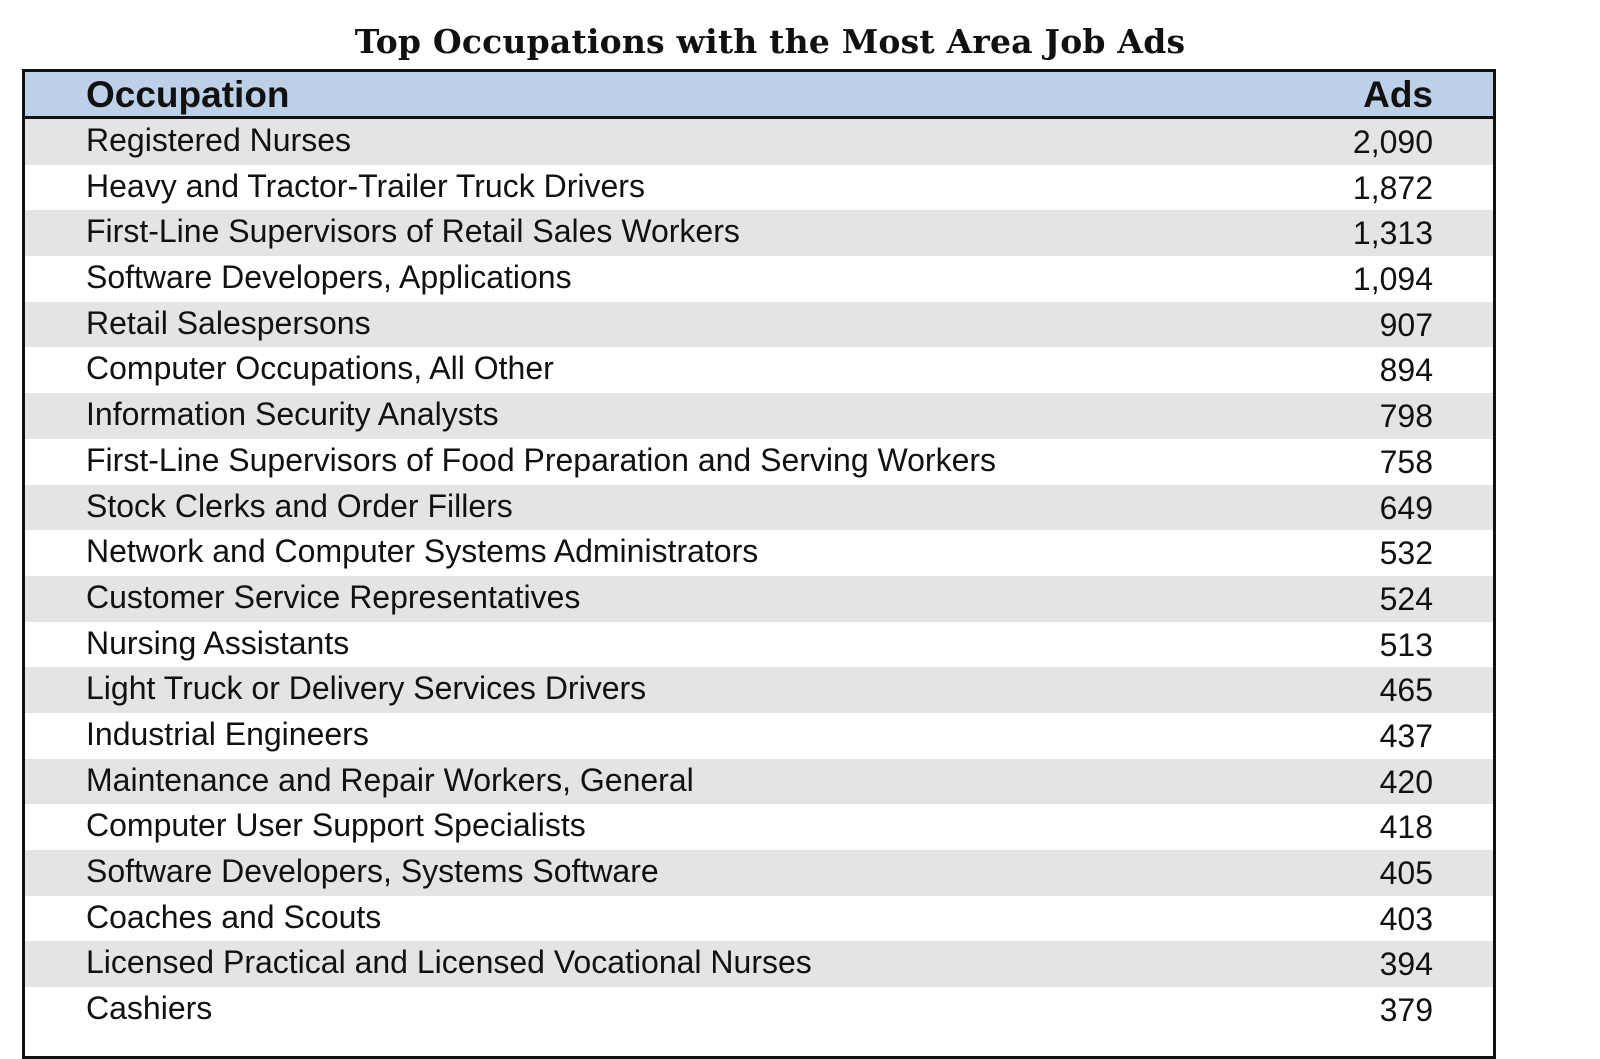  I want to click on occupation-cell: Retail Salespersons, so click(228, 322).